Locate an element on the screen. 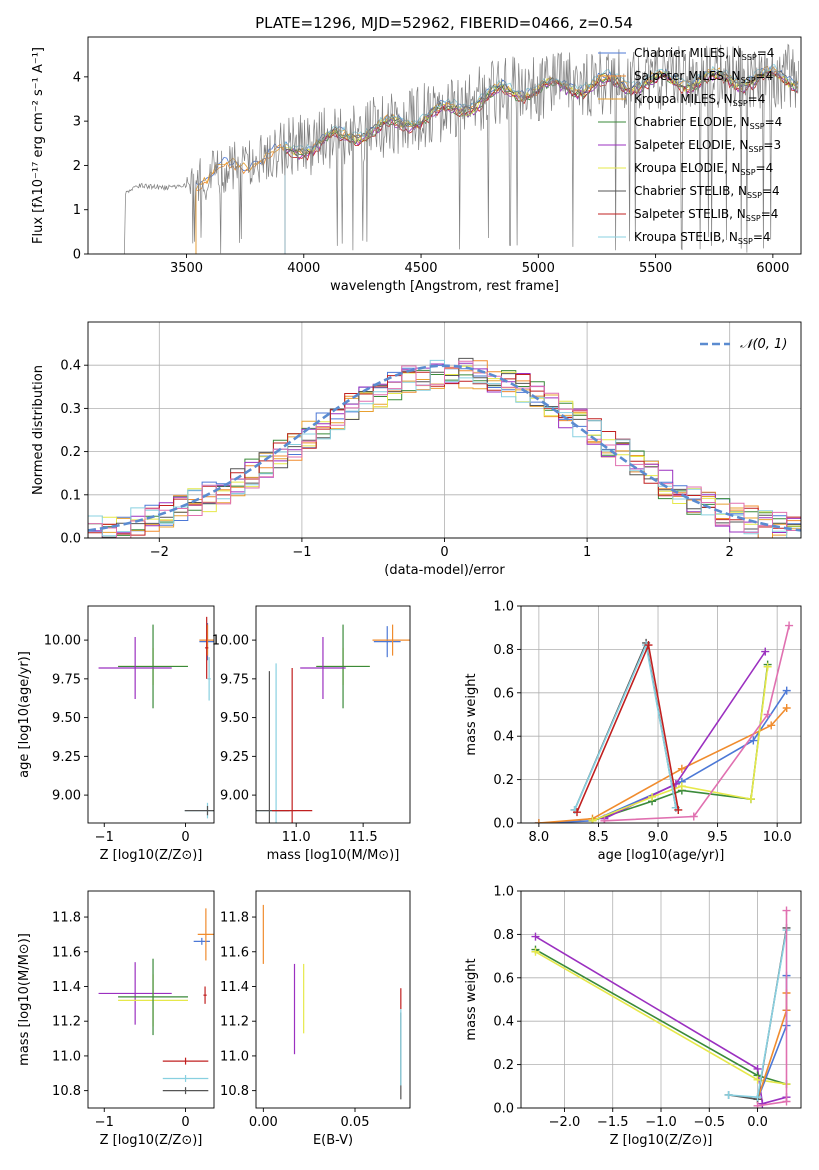 This screenshot has height=1170, width=819. y-tick-label: 4 is located at coordinates (77, 77).